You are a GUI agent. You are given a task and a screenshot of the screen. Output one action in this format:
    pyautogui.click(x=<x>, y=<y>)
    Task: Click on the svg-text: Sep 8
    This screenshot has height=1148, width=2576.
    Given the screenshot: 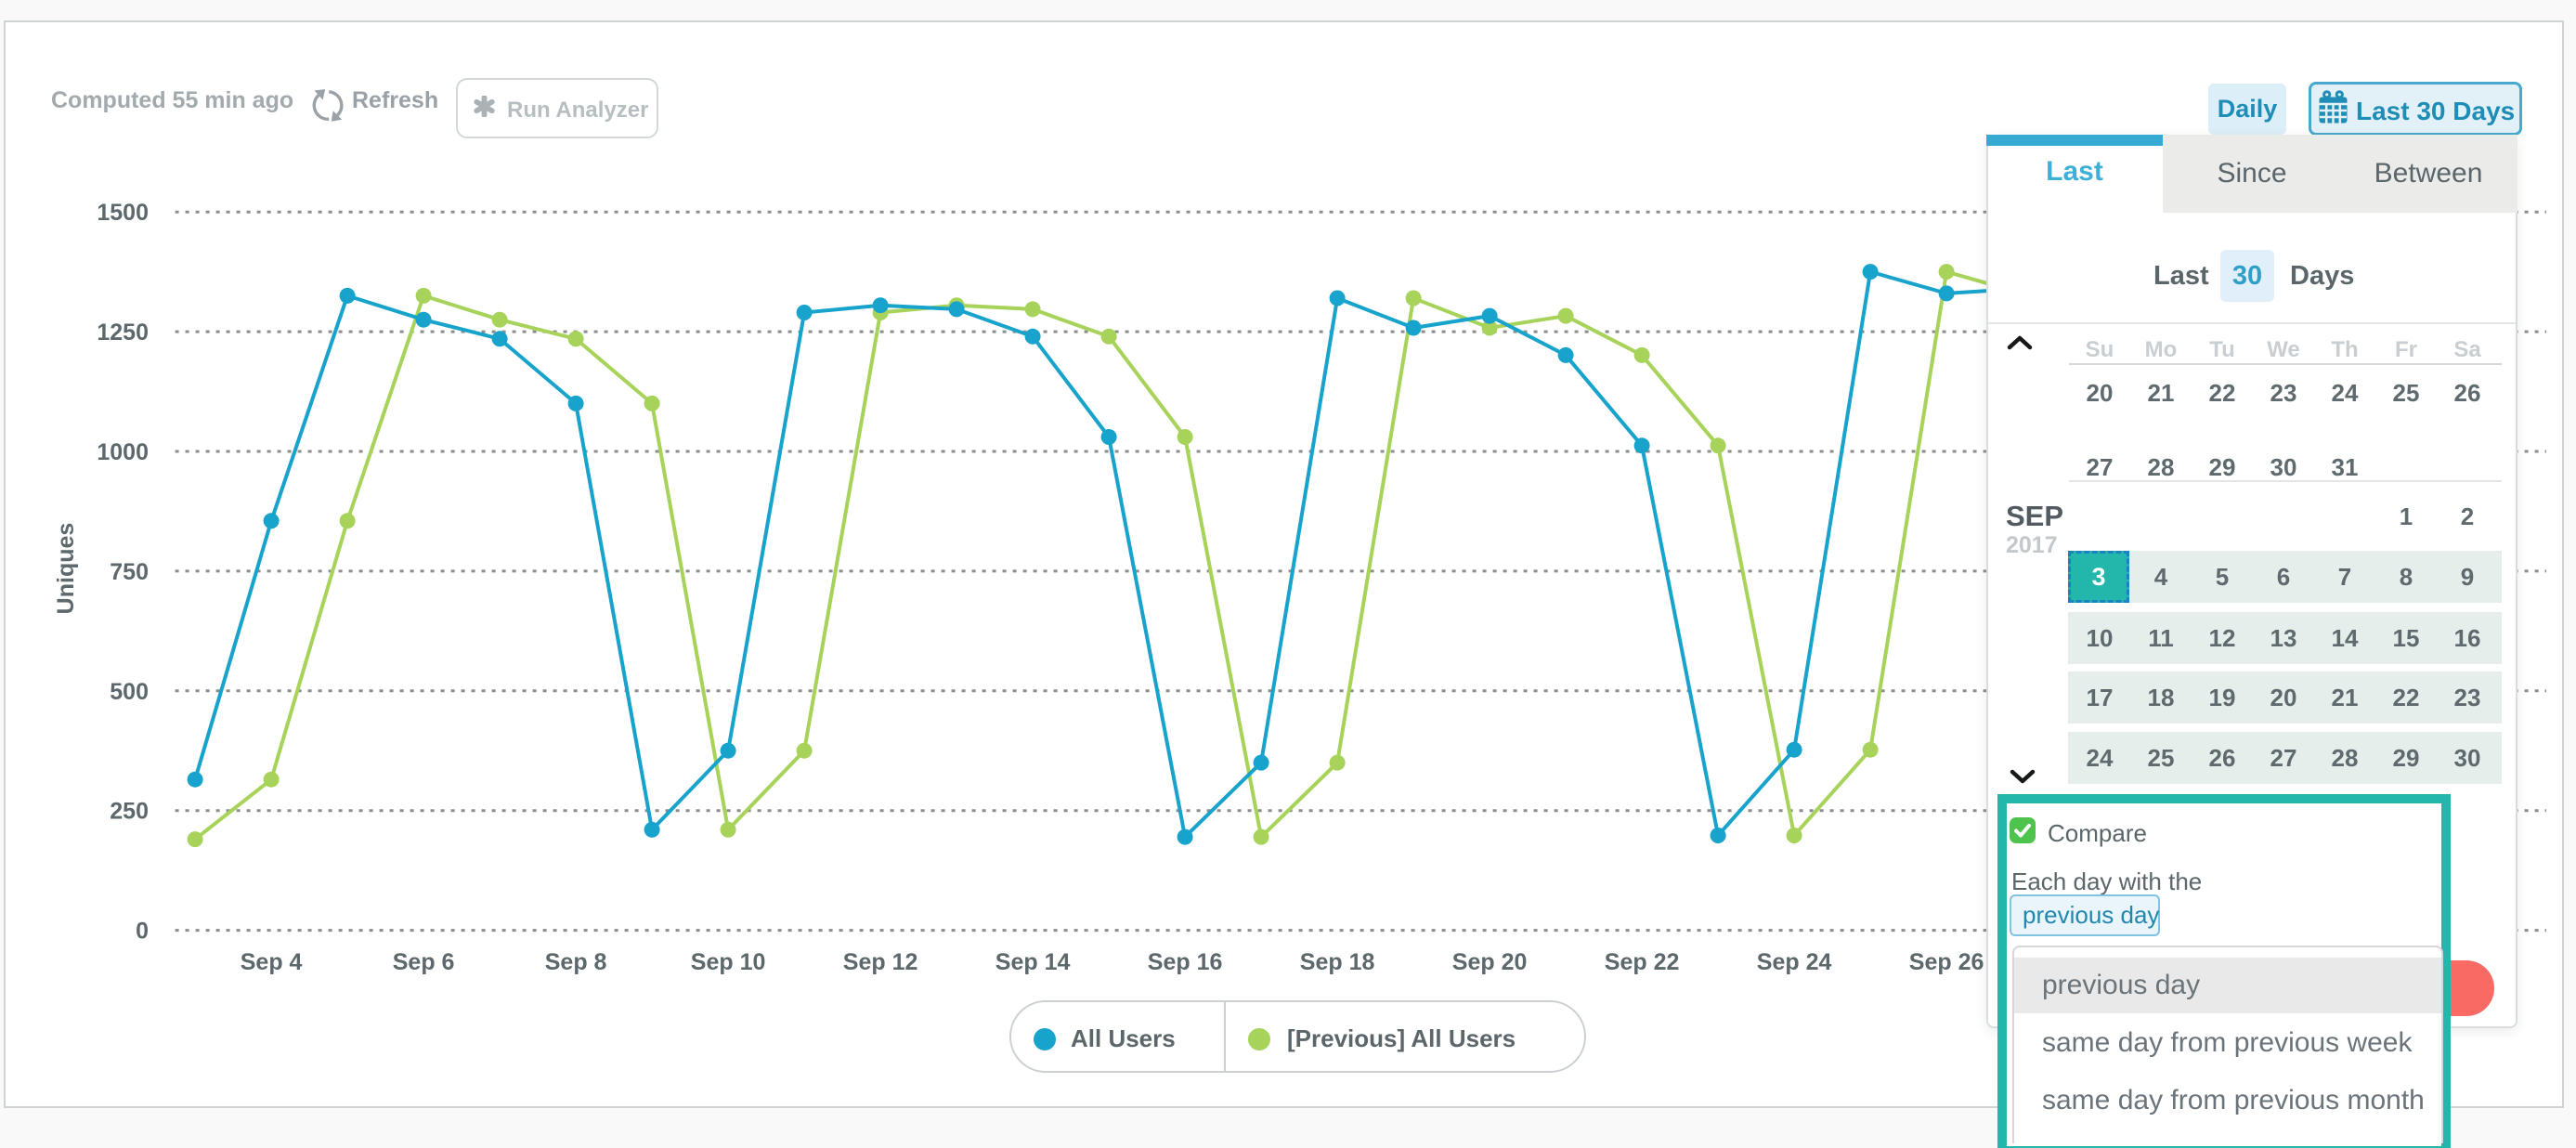 What is the action you would take?
    pyautogui.click(x=576, y=962)
    